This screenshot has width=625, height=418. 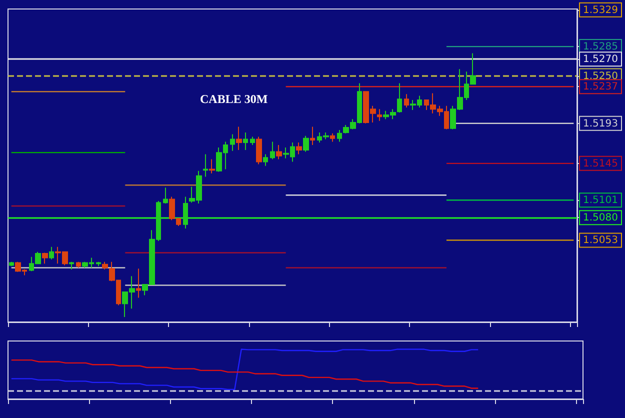 I want to click on y-tick-label: 1.5145, so click(x=600, y=164).